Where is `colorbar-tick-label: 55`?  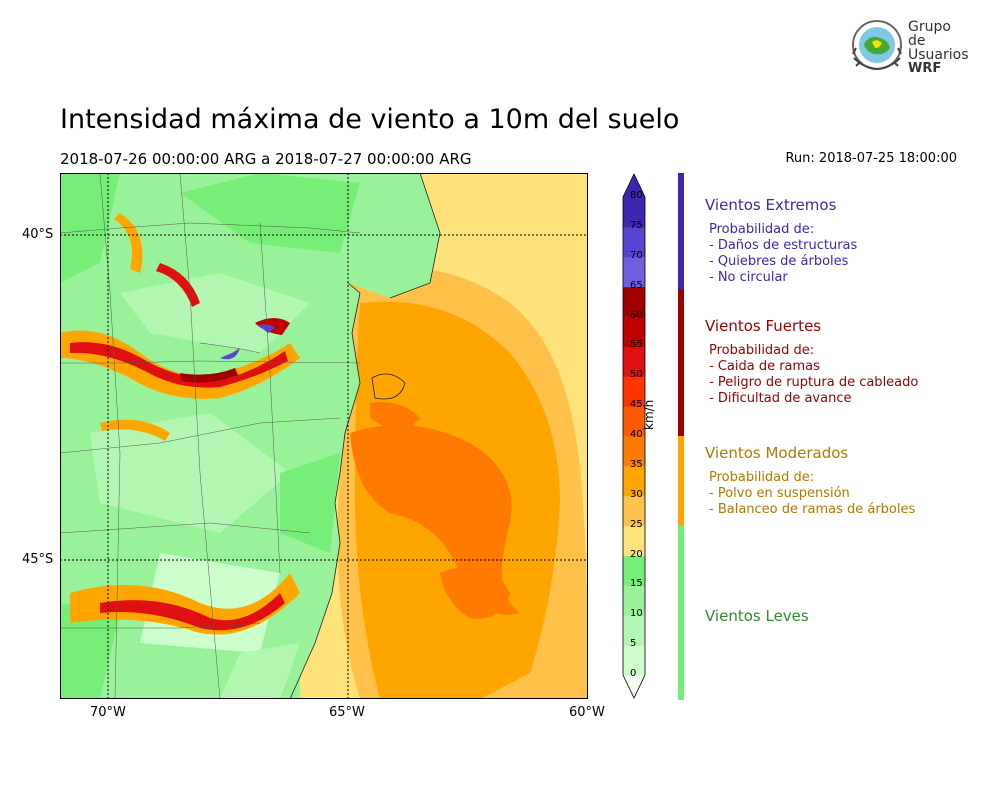 colorbar-tick-label: 55 is located at coordinates (636, 345).